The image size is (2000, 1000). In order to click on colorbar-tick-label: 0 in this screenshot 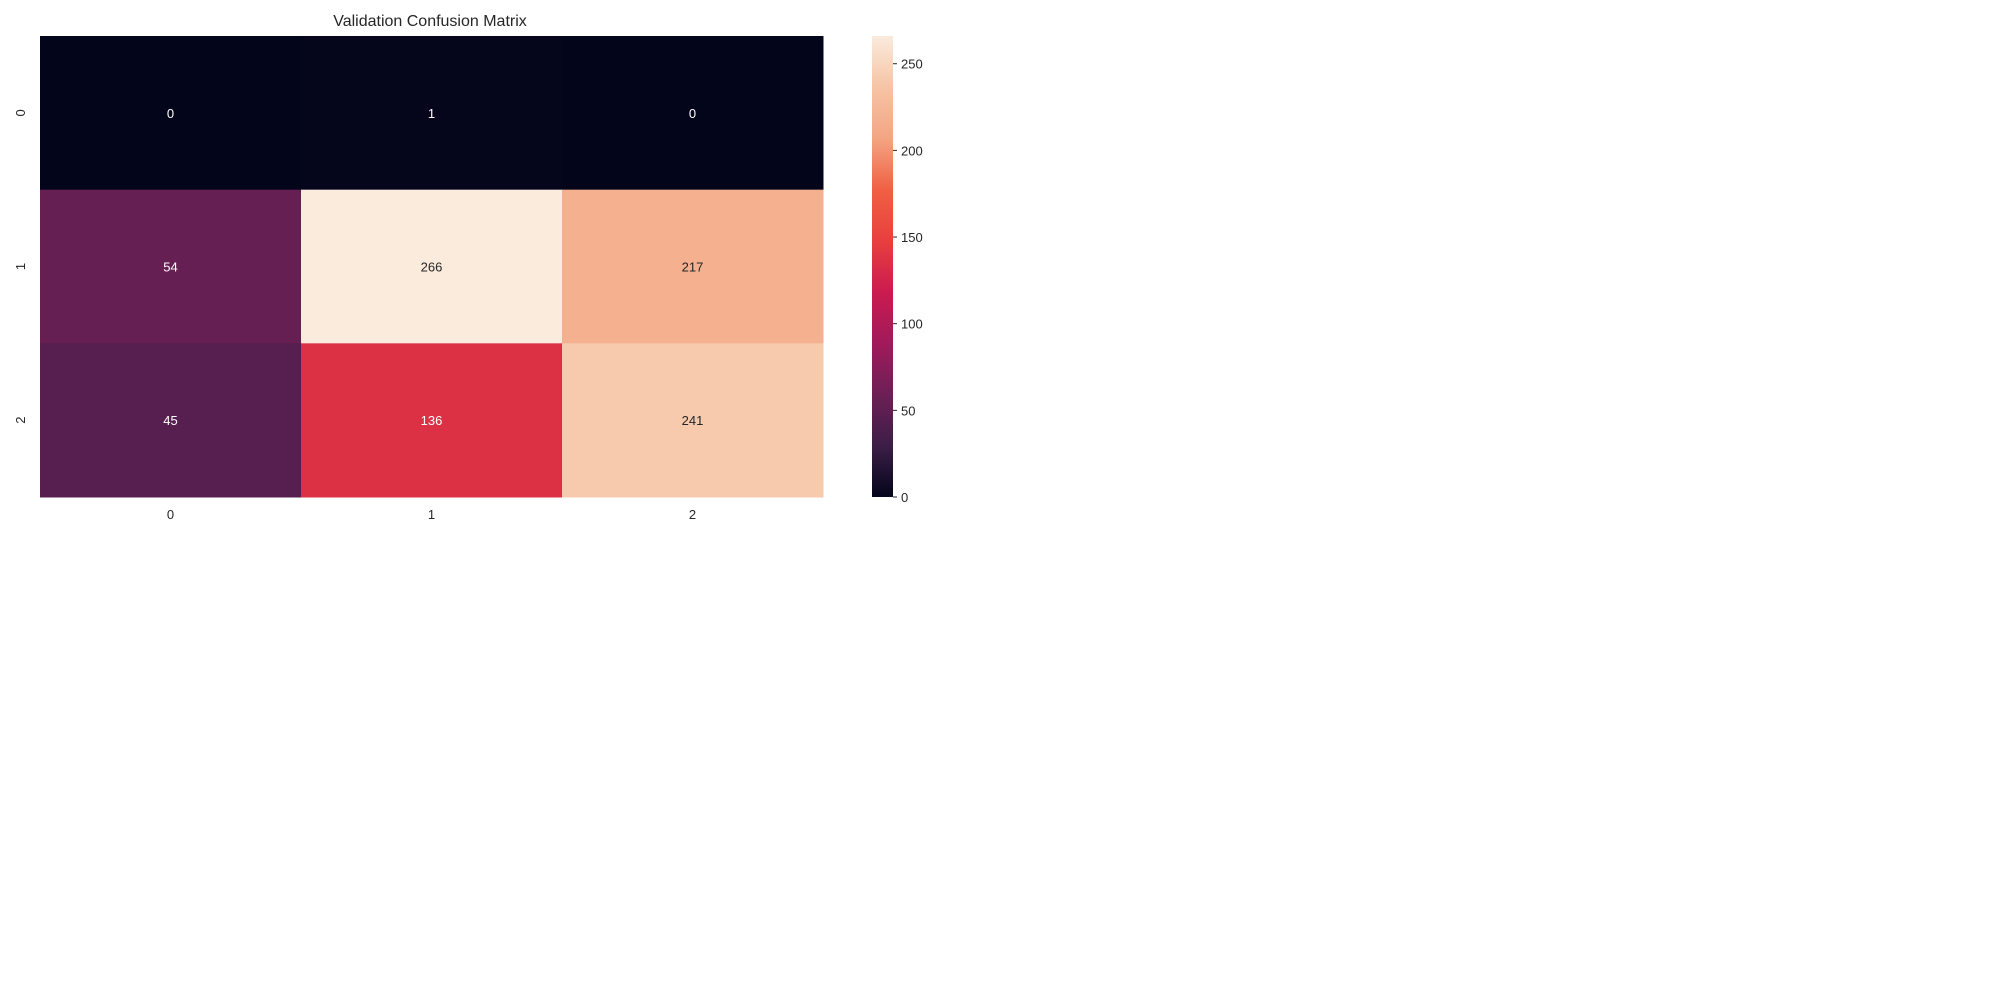, I will do `click(904, 497)`.